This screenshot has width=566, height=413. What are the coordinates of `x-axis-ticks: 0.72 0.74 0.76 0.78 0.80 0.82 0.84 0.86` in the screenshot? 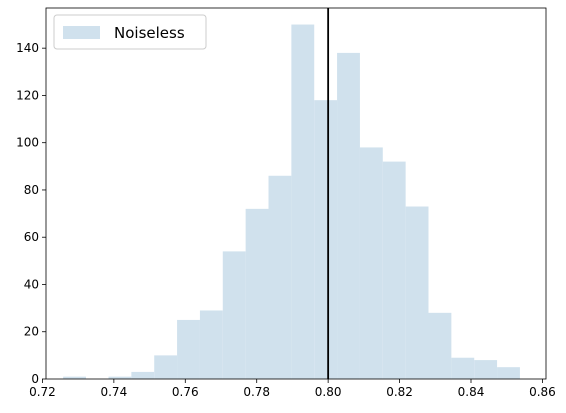 It's located at (292, 389).